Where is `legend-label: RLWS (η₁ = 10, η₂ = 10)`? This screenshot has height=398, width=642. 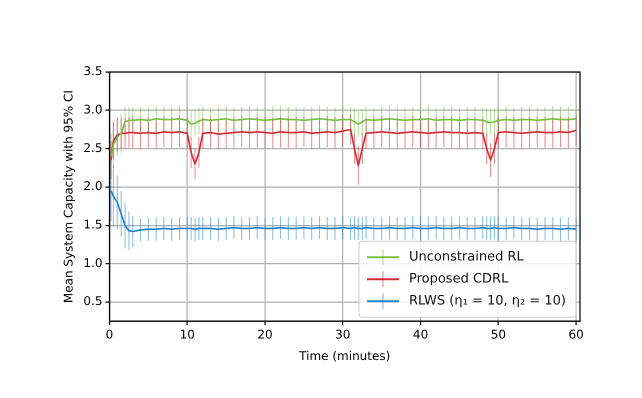 legend-label: RLWS (η₁ = 10, η₂ = 10) is located at coordinates (487, 301).